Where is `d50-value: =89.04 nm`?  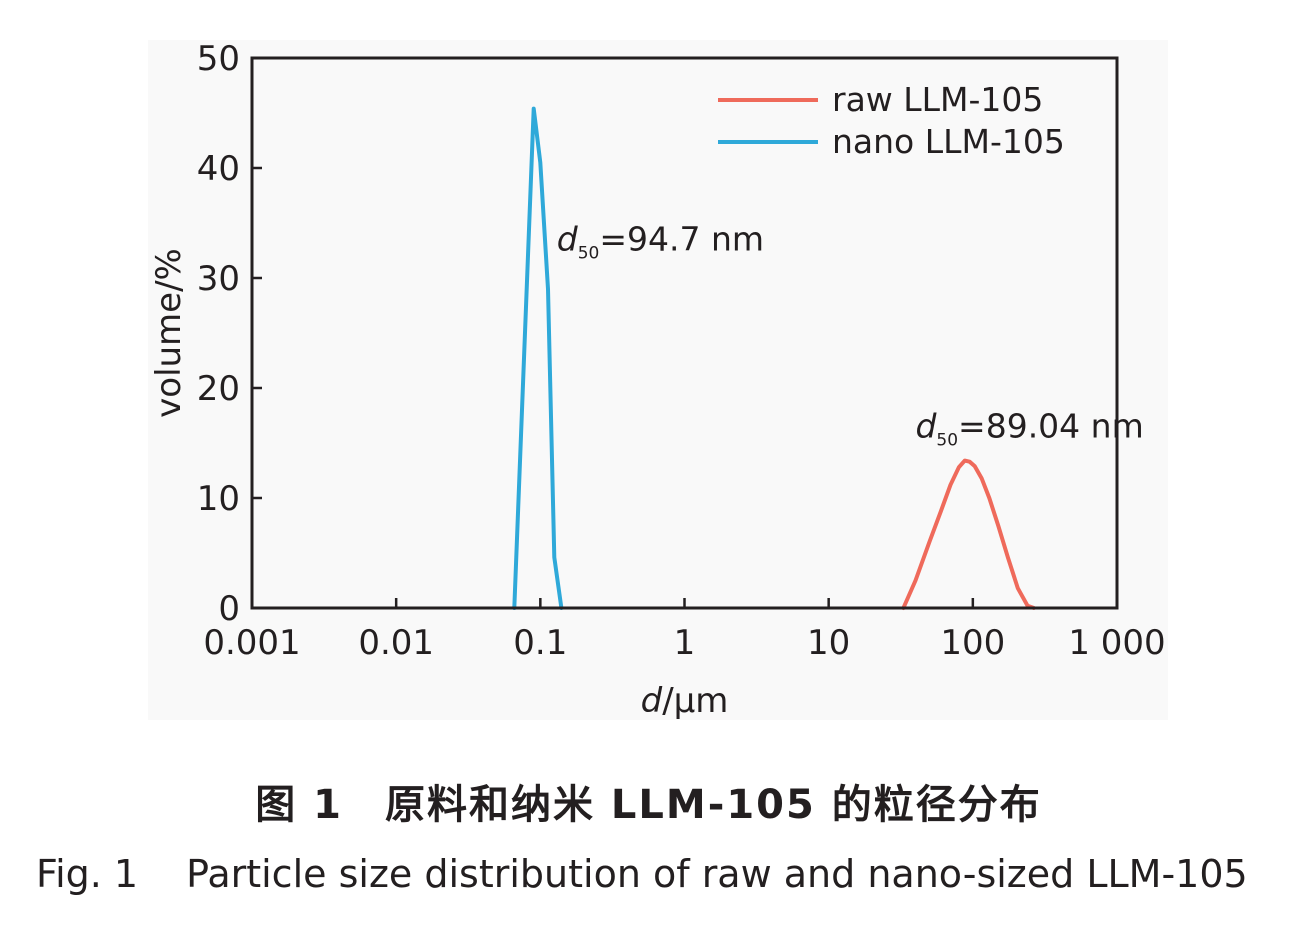
d50-value: =89.04 nm is located at coordinates (1051, 426).